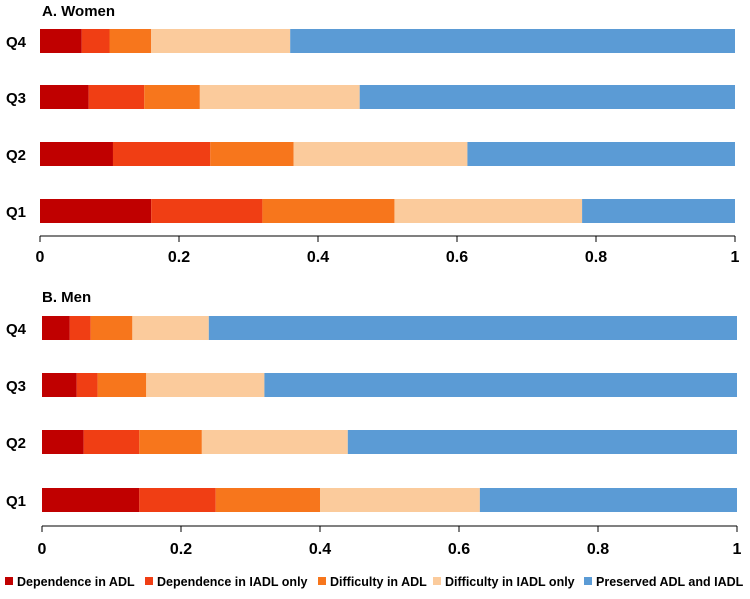  What do you see at coordinates (510, 582) in the screenshot?
I see `legend-label: Difficulty in IADL only` at bounding box center [510, 582].